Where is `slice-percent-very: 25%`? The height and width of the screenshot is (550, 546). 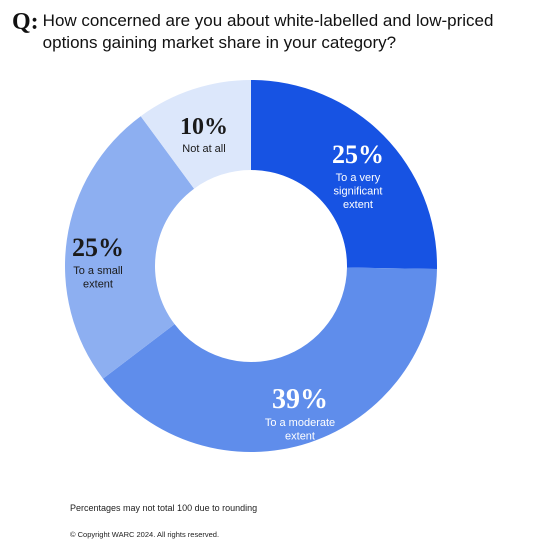 slice-percent-very: 25% is located at coordinates (358, 154).